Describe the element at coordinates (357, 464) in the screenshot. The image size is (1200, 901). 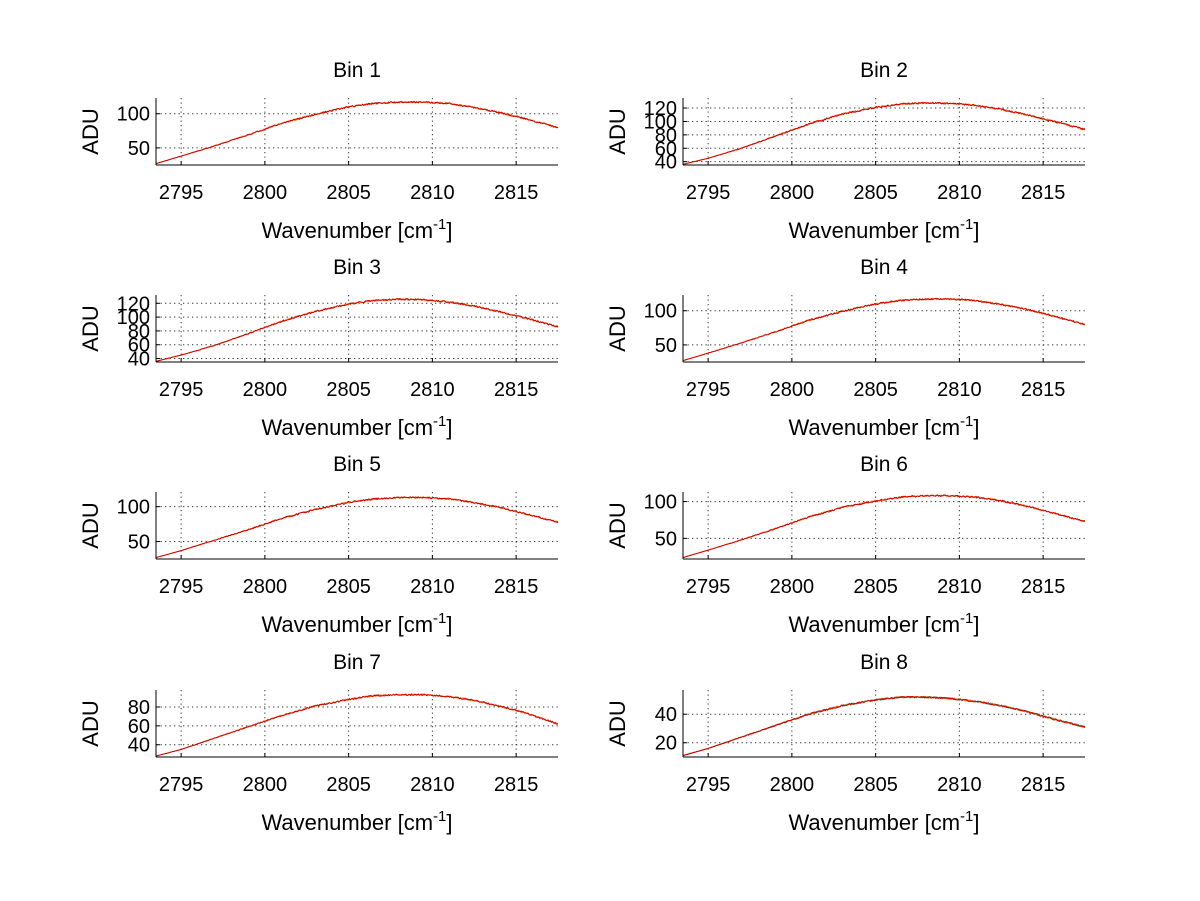
I see `subplot-title: Bin 5` at that location.